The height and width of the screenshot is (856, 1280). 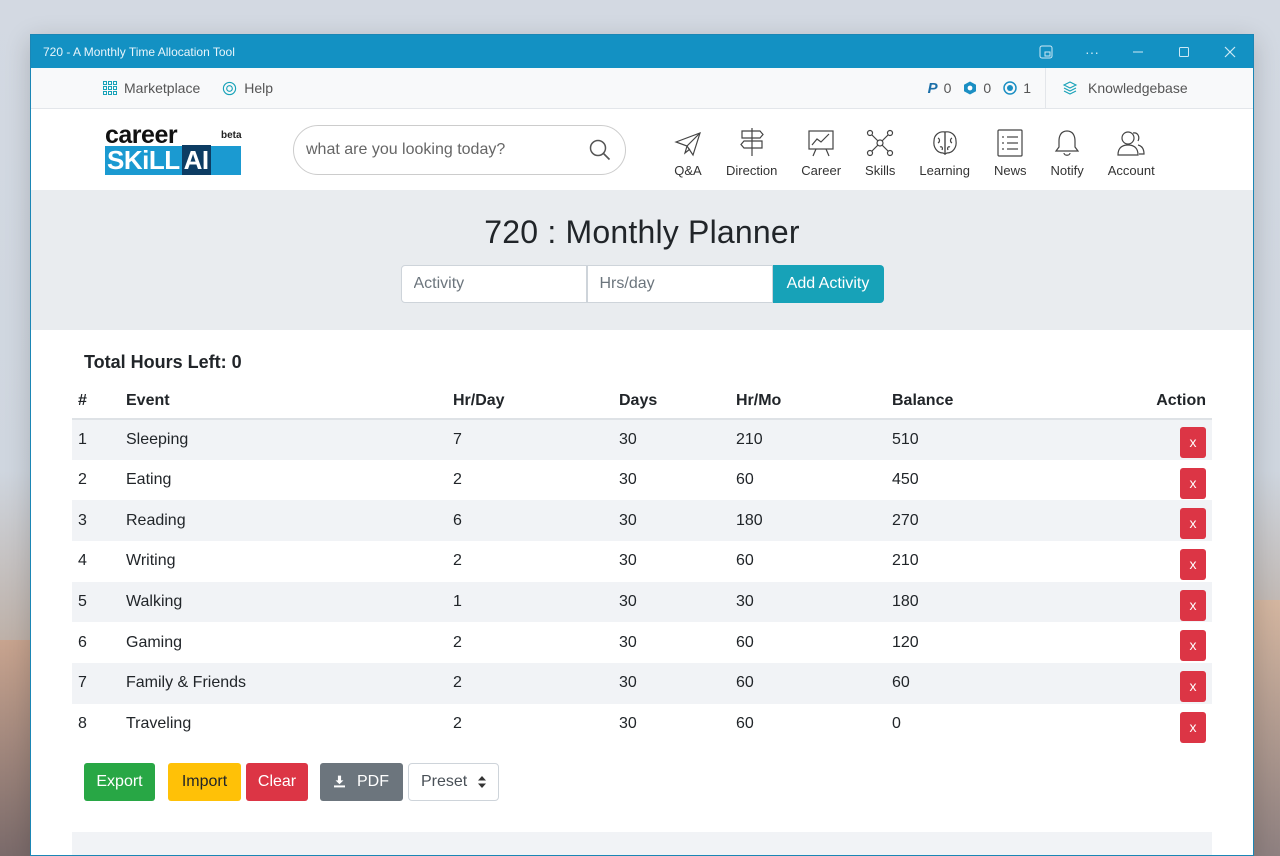 I want to click on row-num: 8, so click(x=82, y=724).